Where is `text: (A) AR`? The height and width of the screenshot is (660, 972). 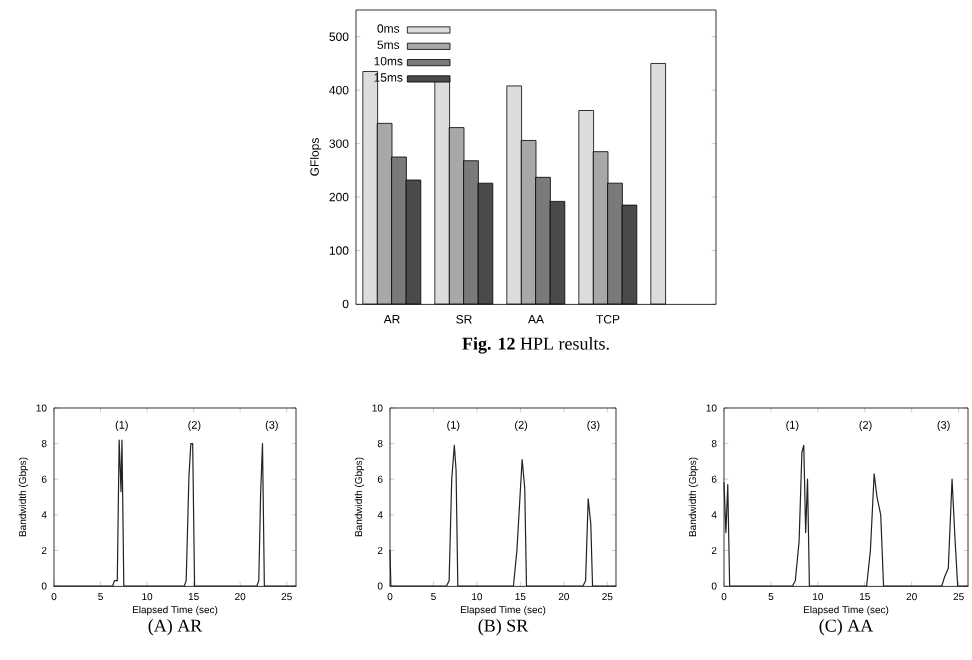 text: (A) AR is located at coordinates (175, 627).